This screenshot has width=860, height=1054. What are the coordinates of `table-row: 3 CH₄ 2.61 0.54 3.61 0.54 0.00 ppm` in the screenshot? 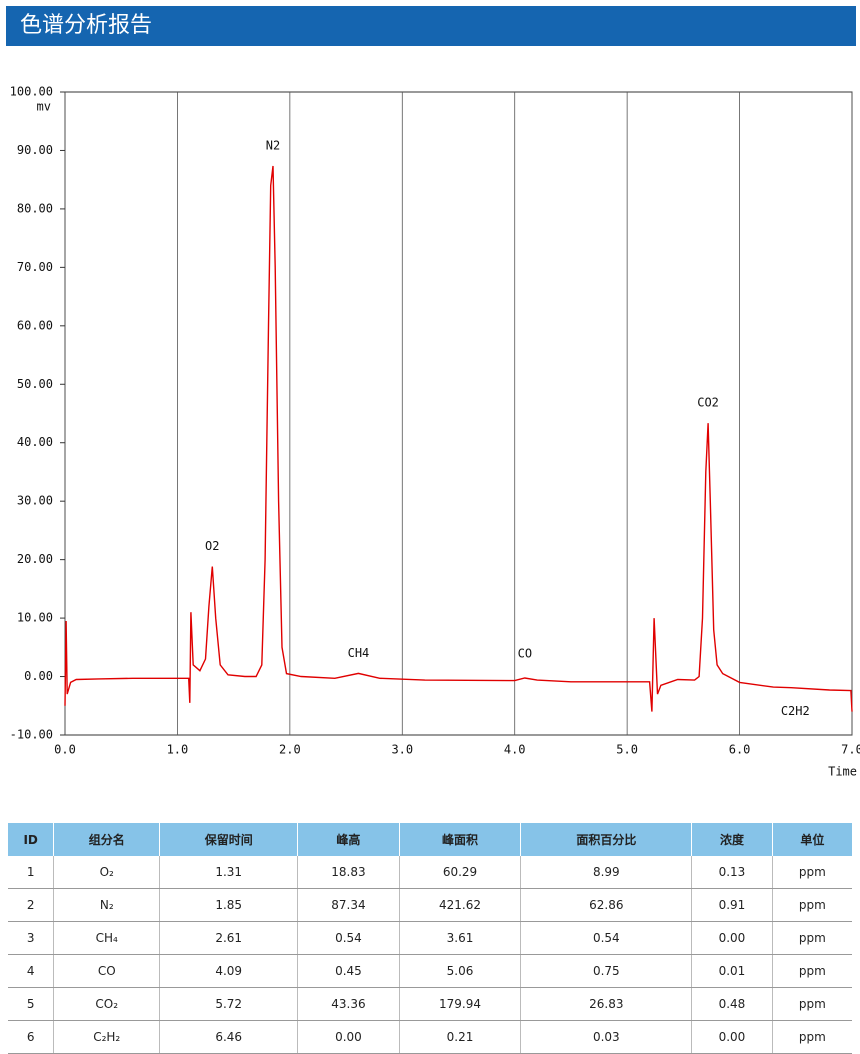 It's located at (430, 938).